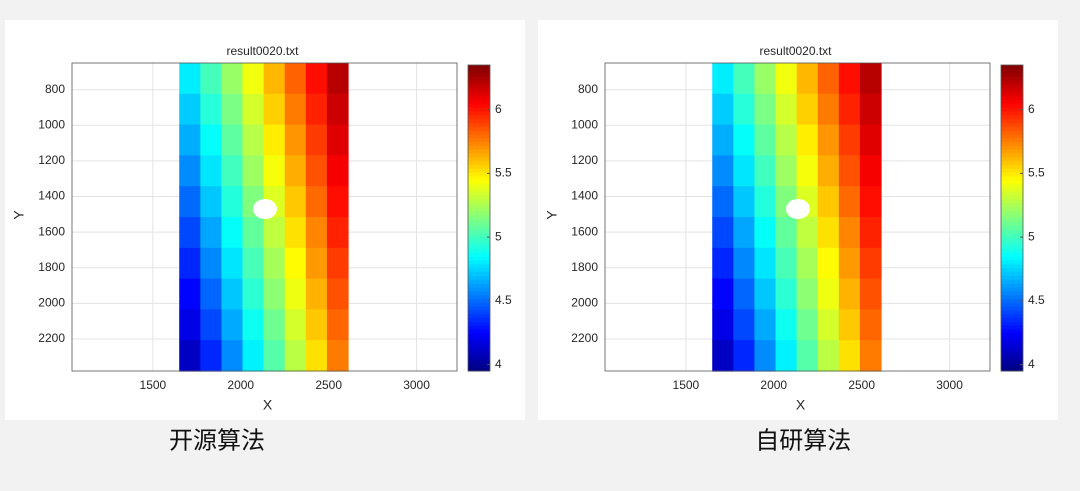 The image size is (1080, 491). I want to click on x-tick-label: 2500, so click(861, 385).